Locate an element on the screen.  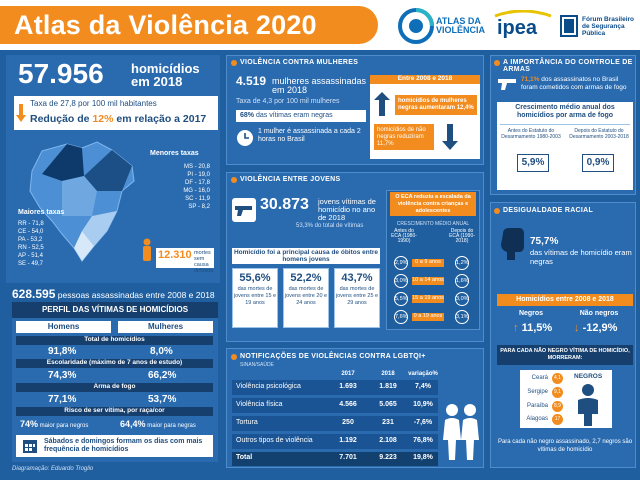
higher-rate-item: PA - 53,2 is located at coordinates (30, 240).